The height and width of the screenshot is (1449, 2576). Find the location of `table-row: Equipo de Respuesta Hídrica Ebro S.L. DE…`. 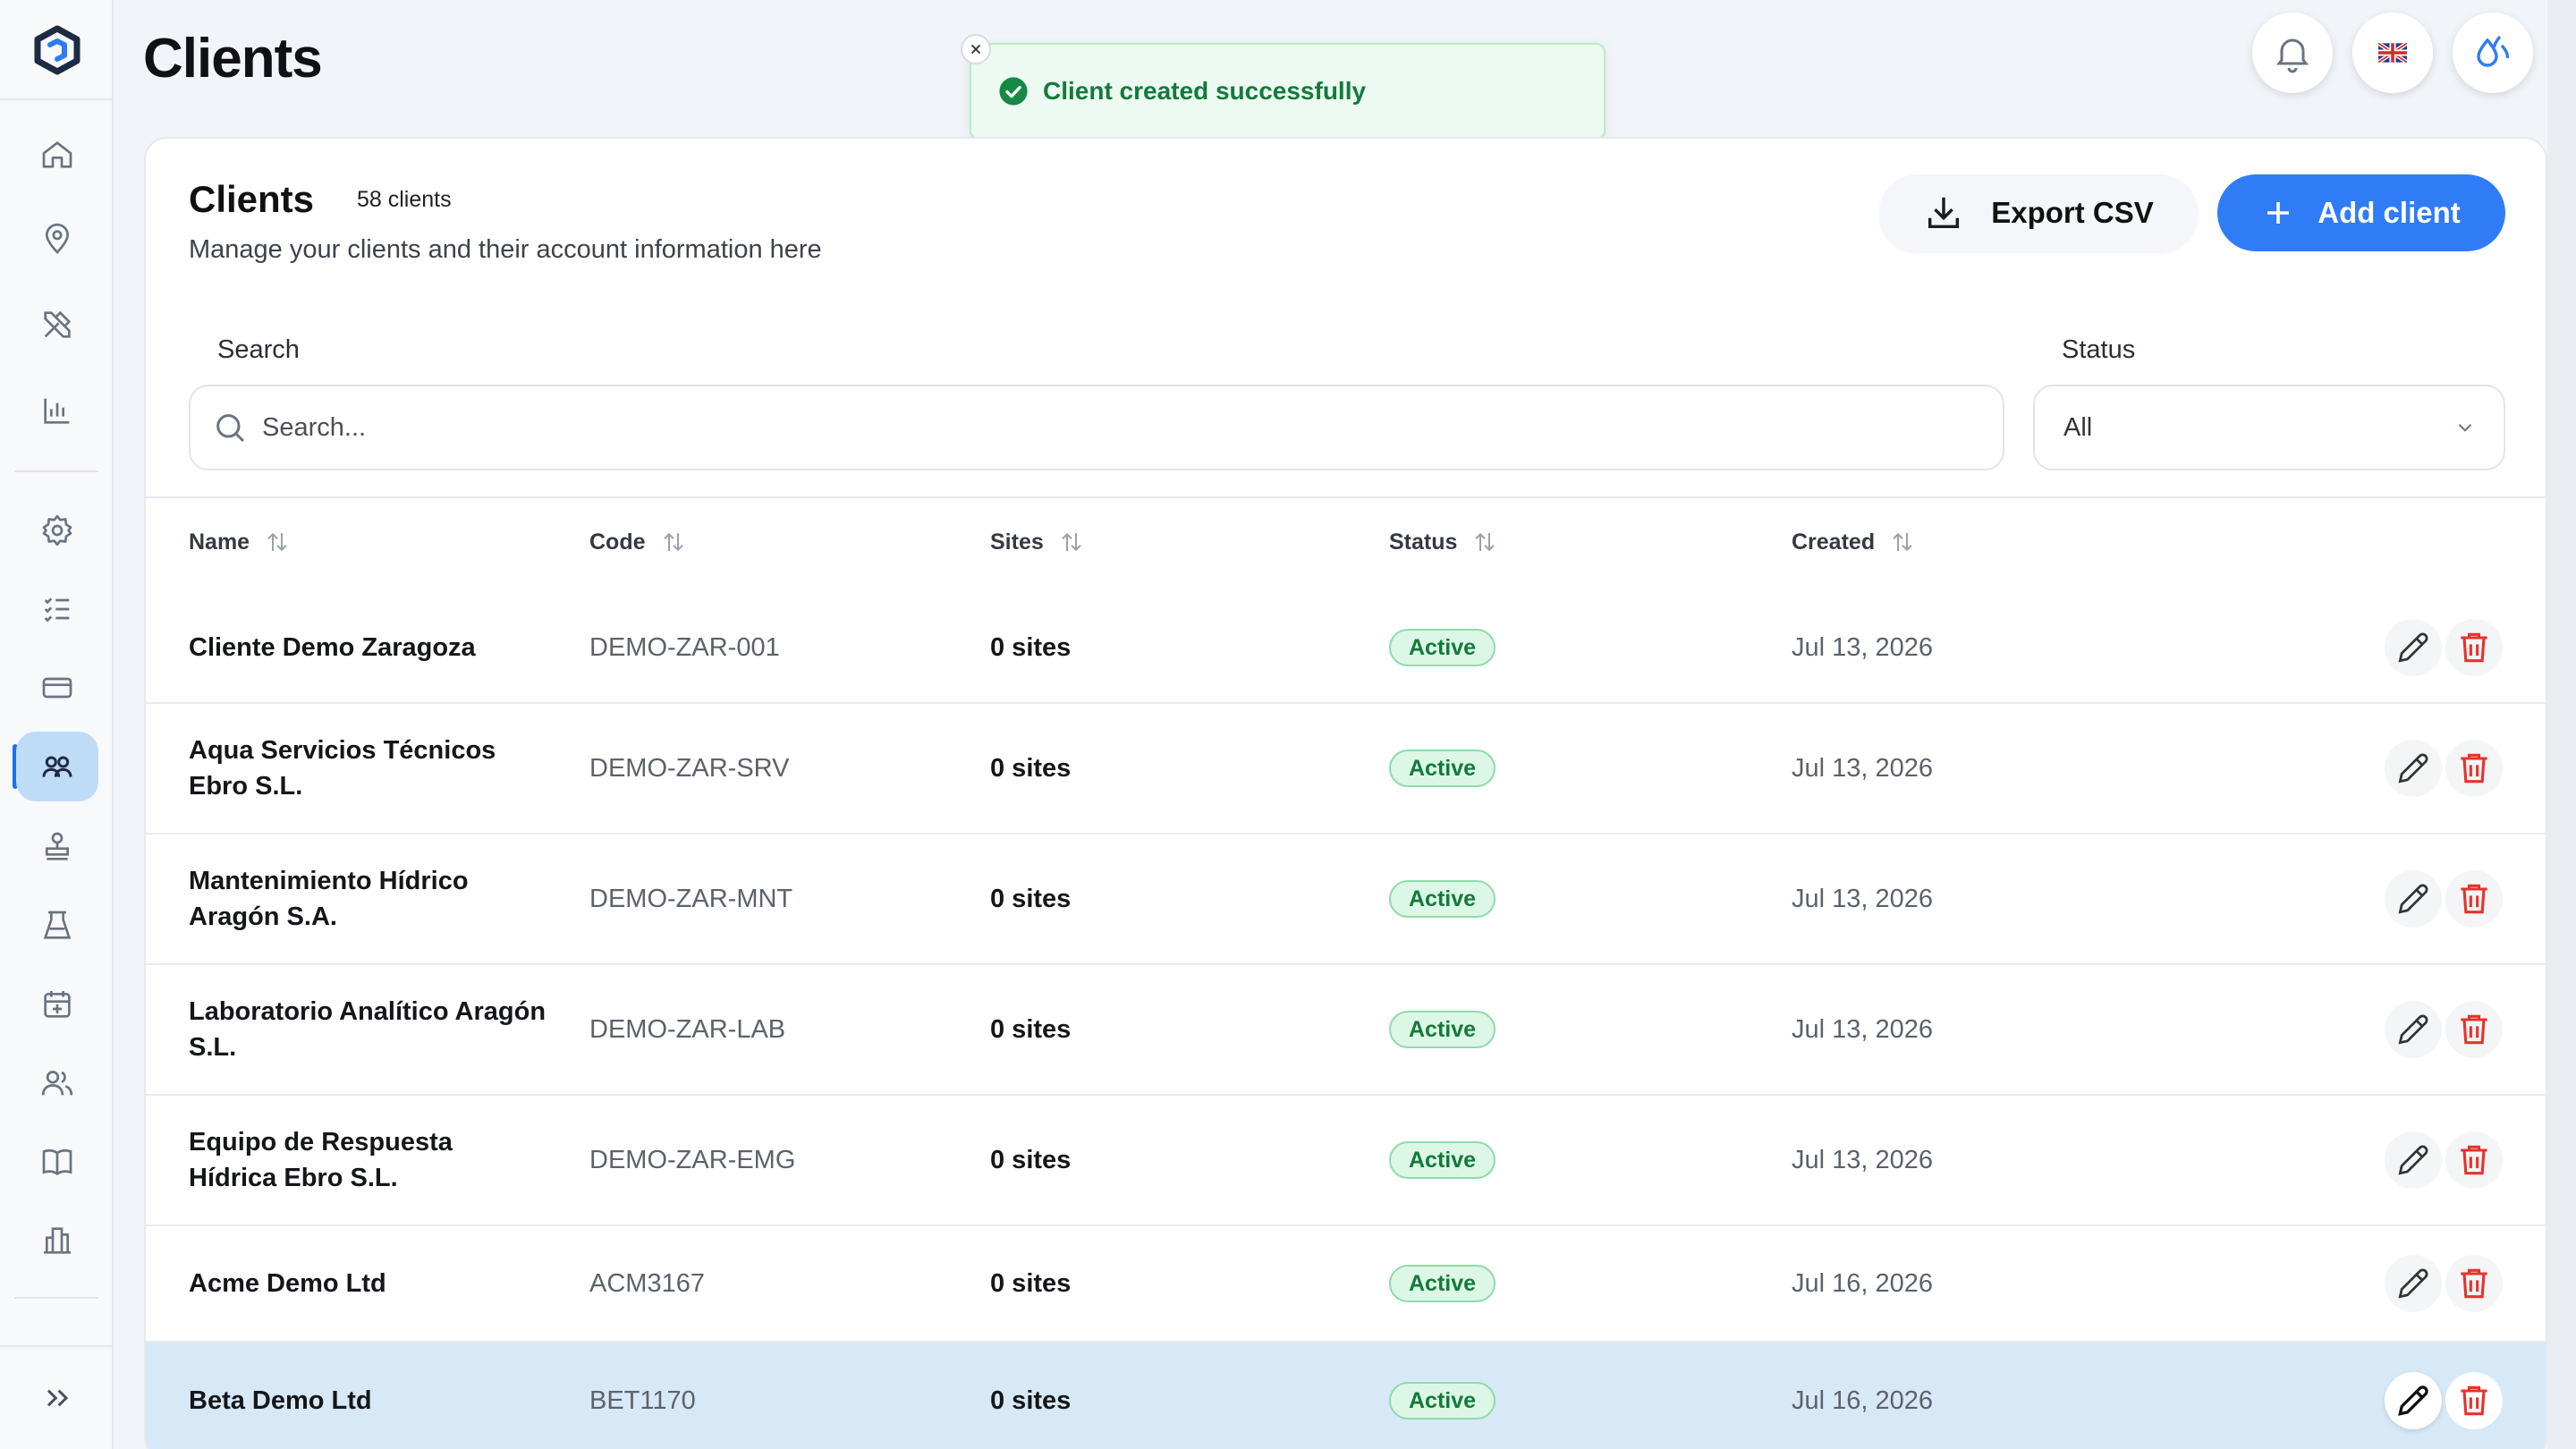

table-row: Equipo de Respuesta Hídrica Ebro S.L. DE… is located at coordinates (1346, 1161).